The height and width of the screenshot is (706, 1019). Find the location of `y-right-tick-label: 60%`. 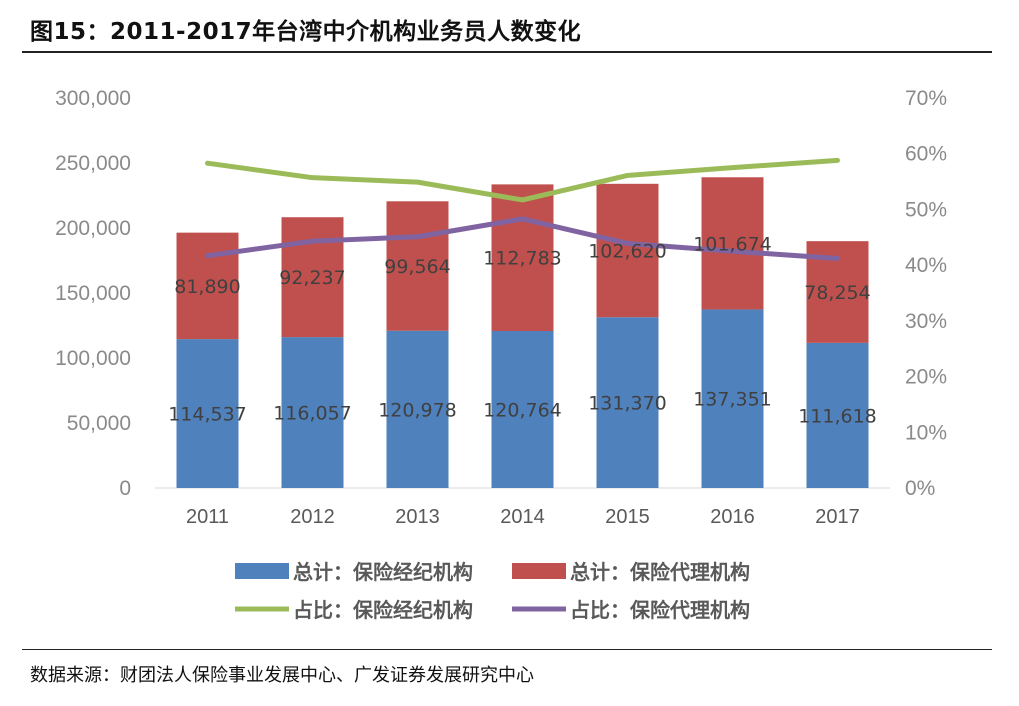

y-right-tick-label: 60% is located at coordinates (926, 154).